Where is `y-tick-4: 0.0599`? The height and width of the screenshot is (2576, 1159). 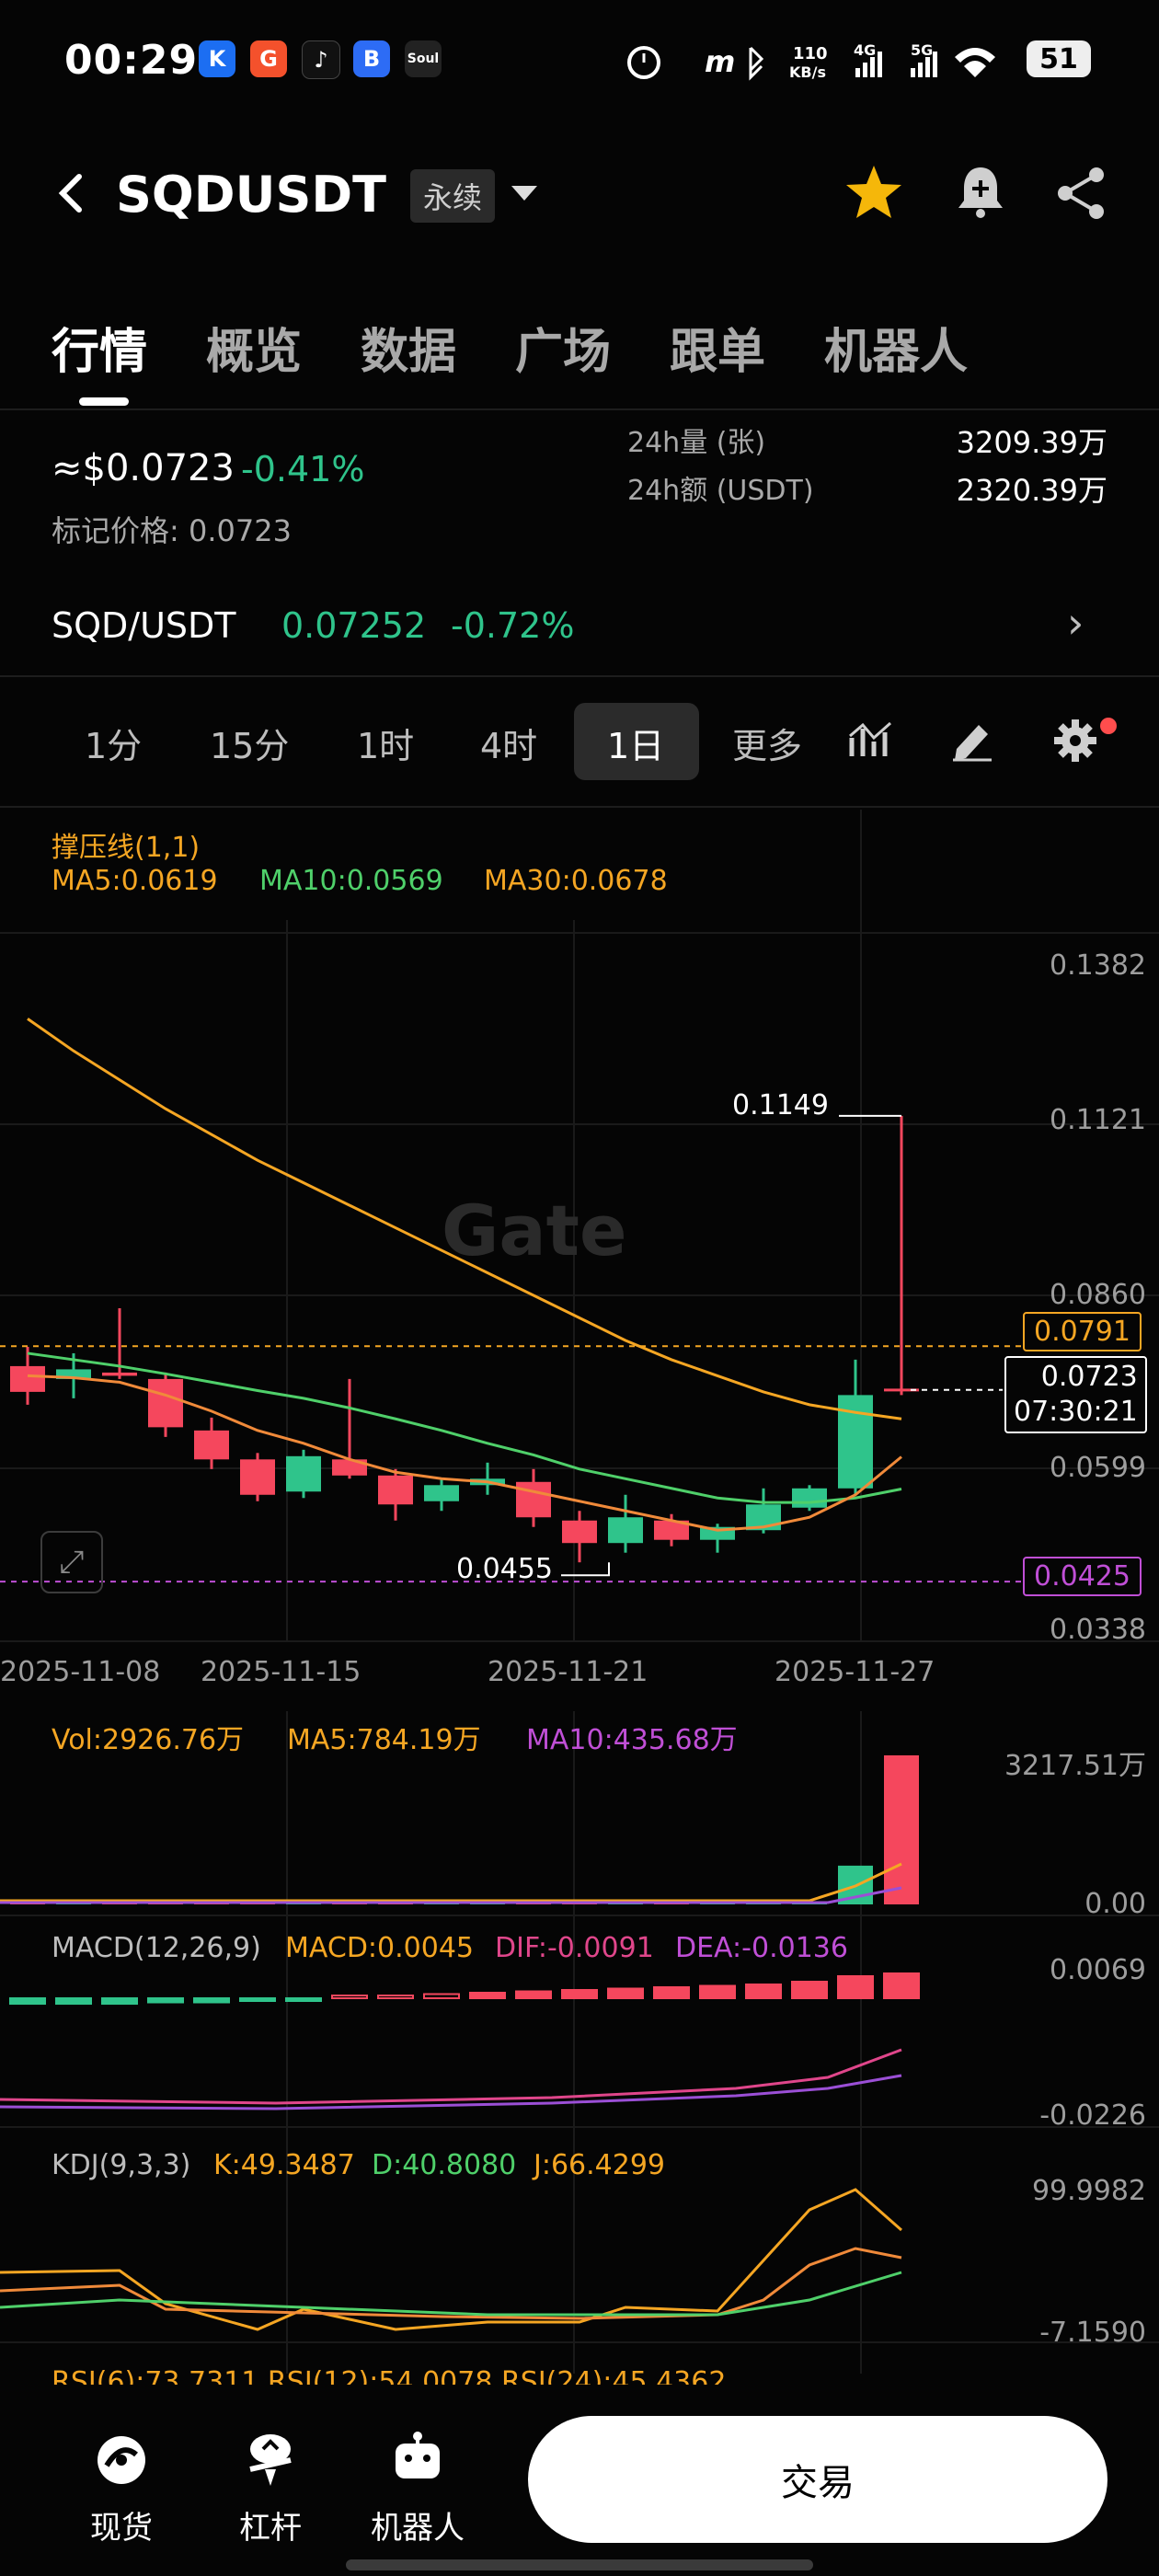 y-tick-4: 0.0599 is located at coordinates (1098, 1468).